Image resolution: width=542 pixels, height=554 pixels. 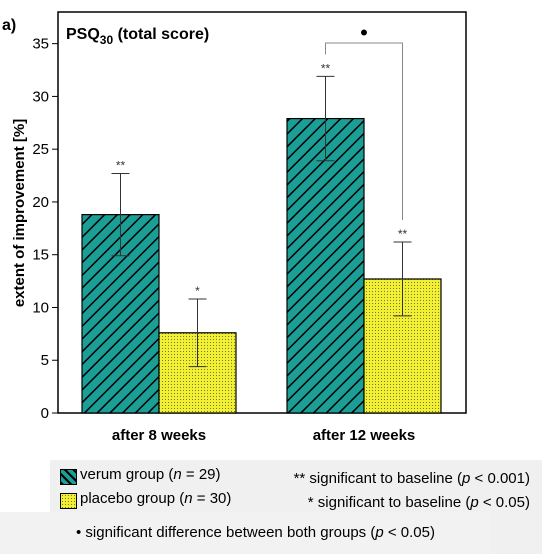 What do you see at coordinates (40, 96) in the screenshot?
I see `y-tick-label: 30` at bounding box center [40, 96].